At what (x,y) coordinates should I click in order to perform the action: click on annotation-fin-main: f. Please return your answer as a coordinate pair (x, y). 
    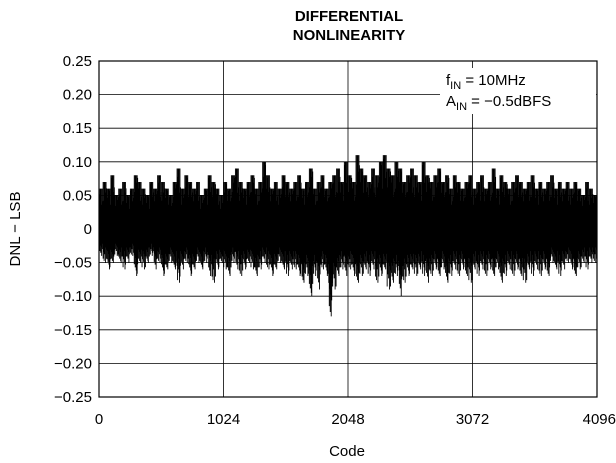
    Looking at the image, I should click on (448, 80).